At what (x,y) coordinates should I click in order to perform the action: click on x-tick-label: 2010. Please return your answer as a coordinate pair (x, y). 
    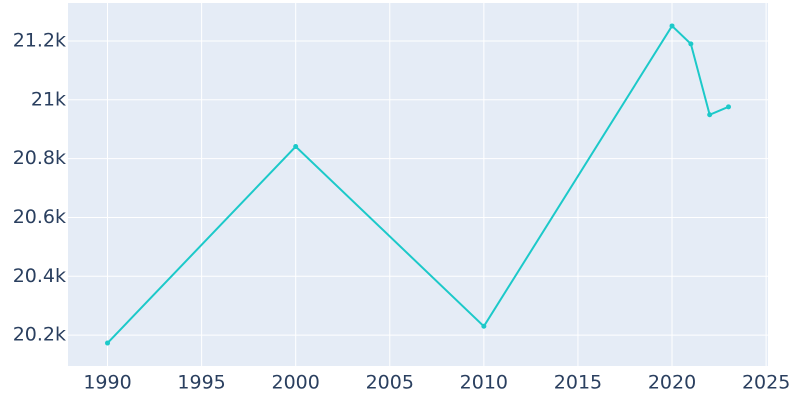
    Looking at the image, I should click on (484, 383).